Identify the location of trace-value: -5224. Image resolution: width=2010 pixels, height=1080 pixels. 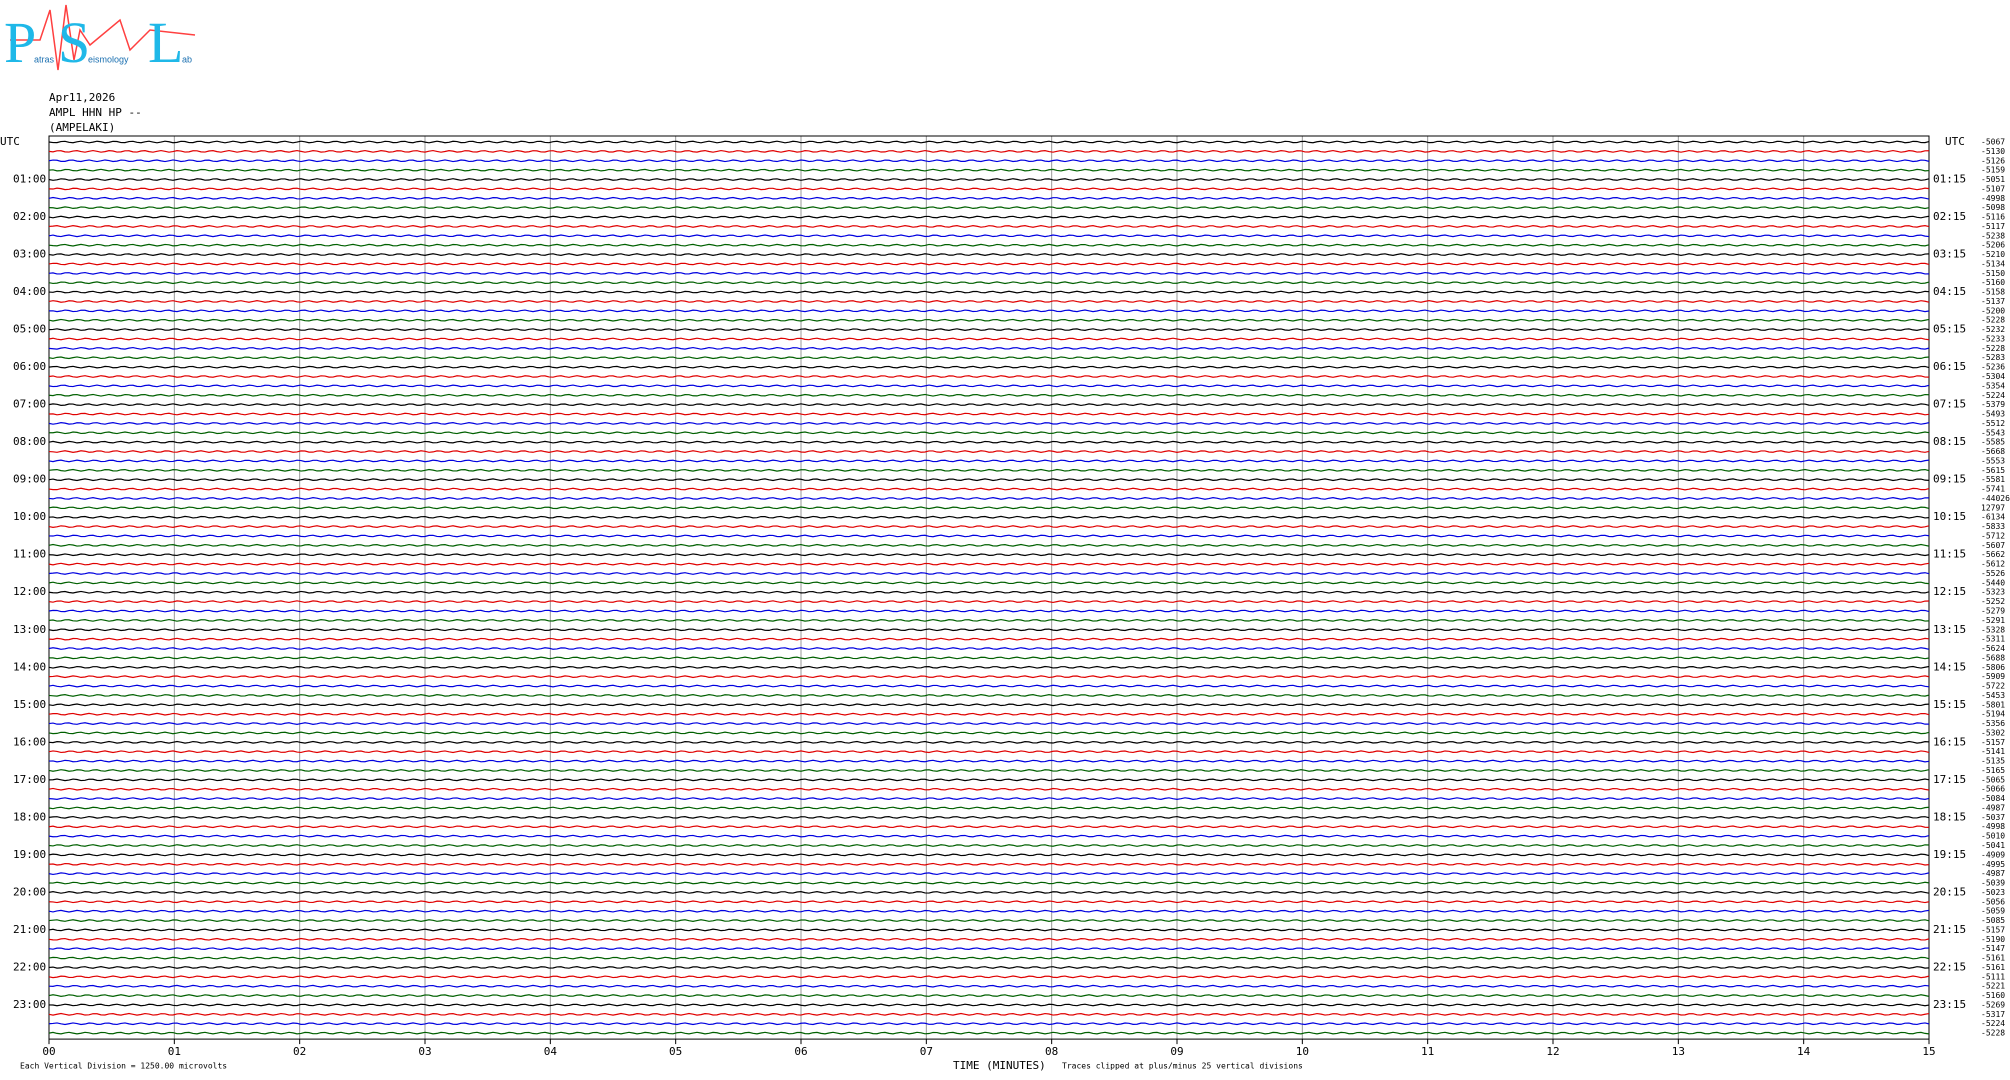
(1993, 1023).